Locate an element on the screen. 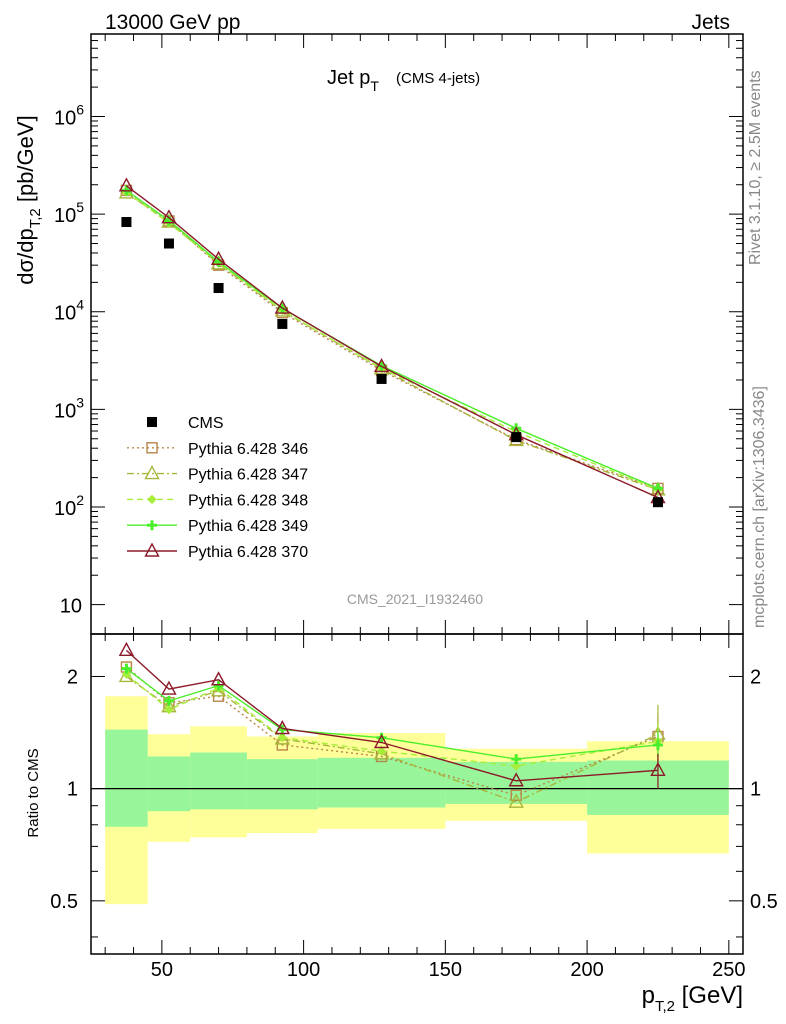 The height and width of the screenshot is (1024, 786). legend-label-p347: Pythia 6.428 347 is located at coordinates (248, 475).